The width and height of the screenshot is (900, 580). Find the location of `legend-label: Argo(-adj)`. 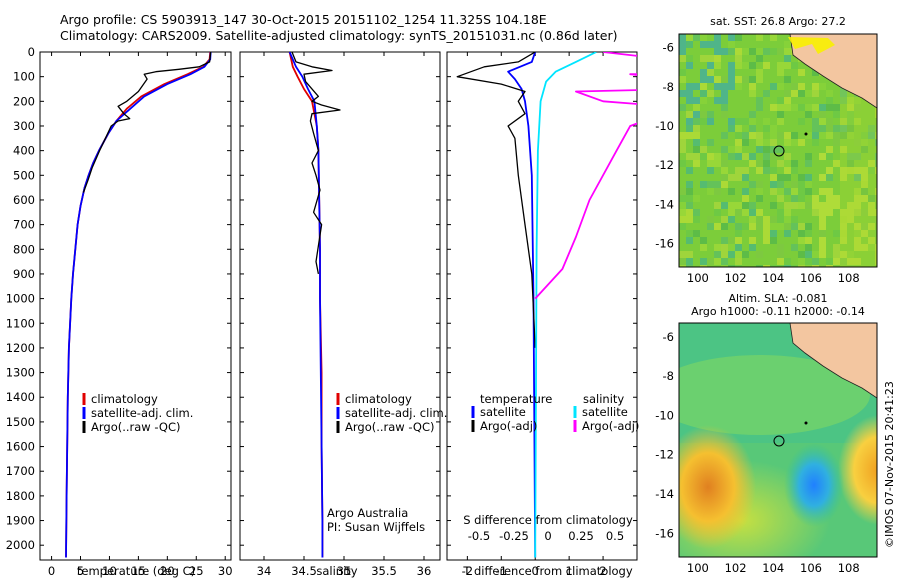

legend-label: Argo(-adj) is located at coordinates (610, 426).